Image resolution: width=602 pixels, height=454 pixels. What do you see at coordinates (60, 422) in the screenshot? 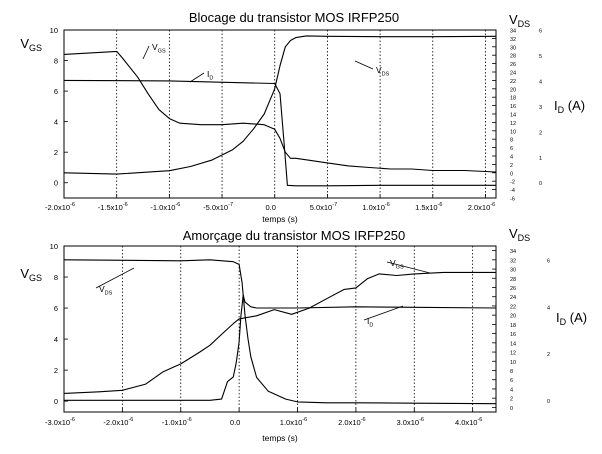
I see `x-tick-label: -3.0x10⁻⁶` at bounding box center [60, 422].